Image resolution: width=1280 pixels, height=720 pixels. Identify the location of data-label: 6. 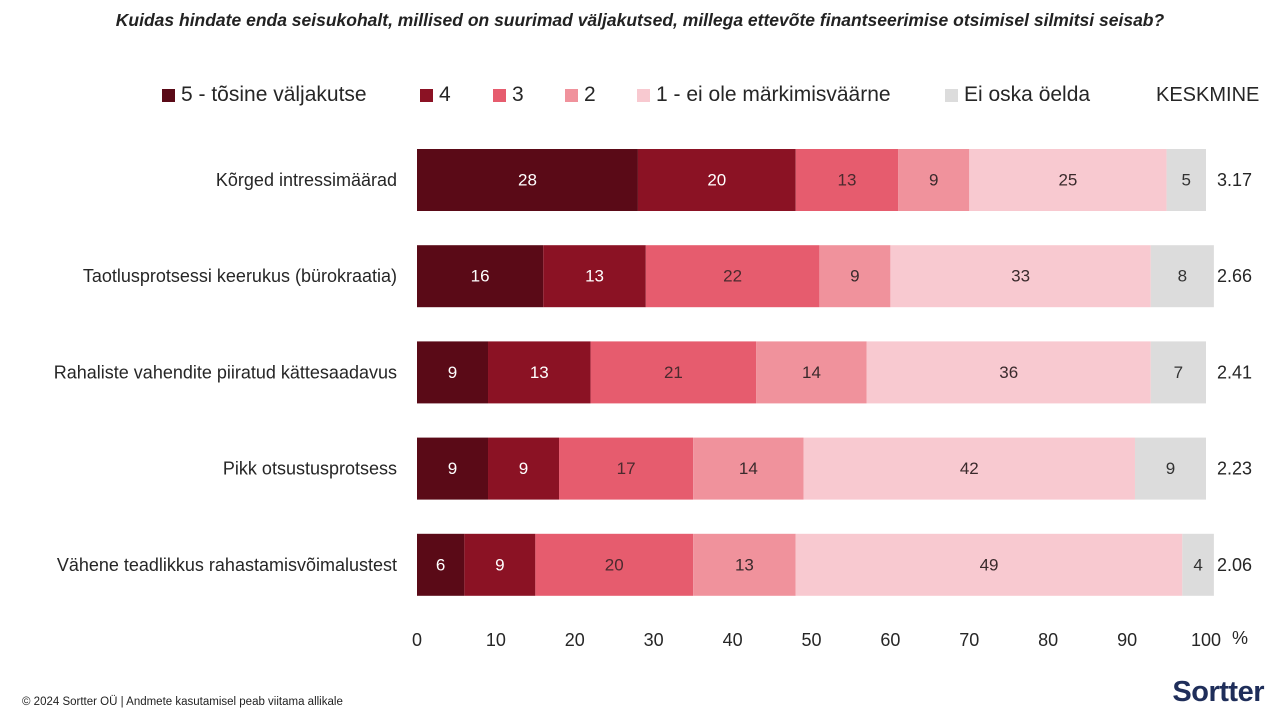
(440, 564).